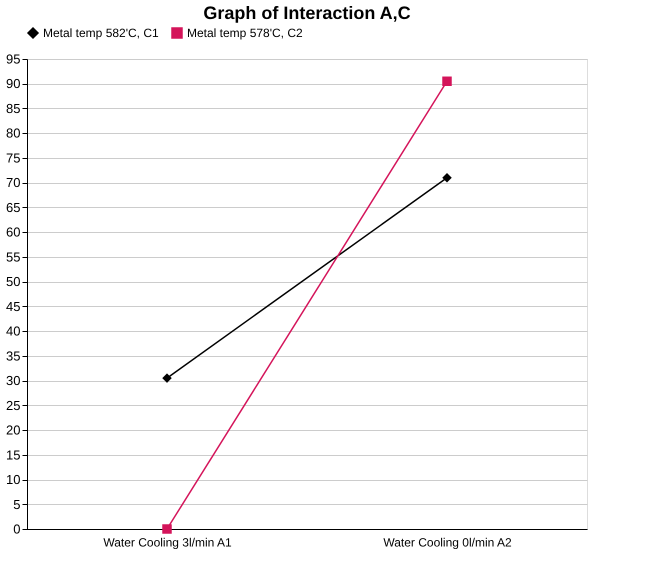 Image resolution: width=665 pixels, height=584 pixels. Describe the element at coordinates (13, 430) in the screenshot. I see `y-tick-label: 20` at that location.